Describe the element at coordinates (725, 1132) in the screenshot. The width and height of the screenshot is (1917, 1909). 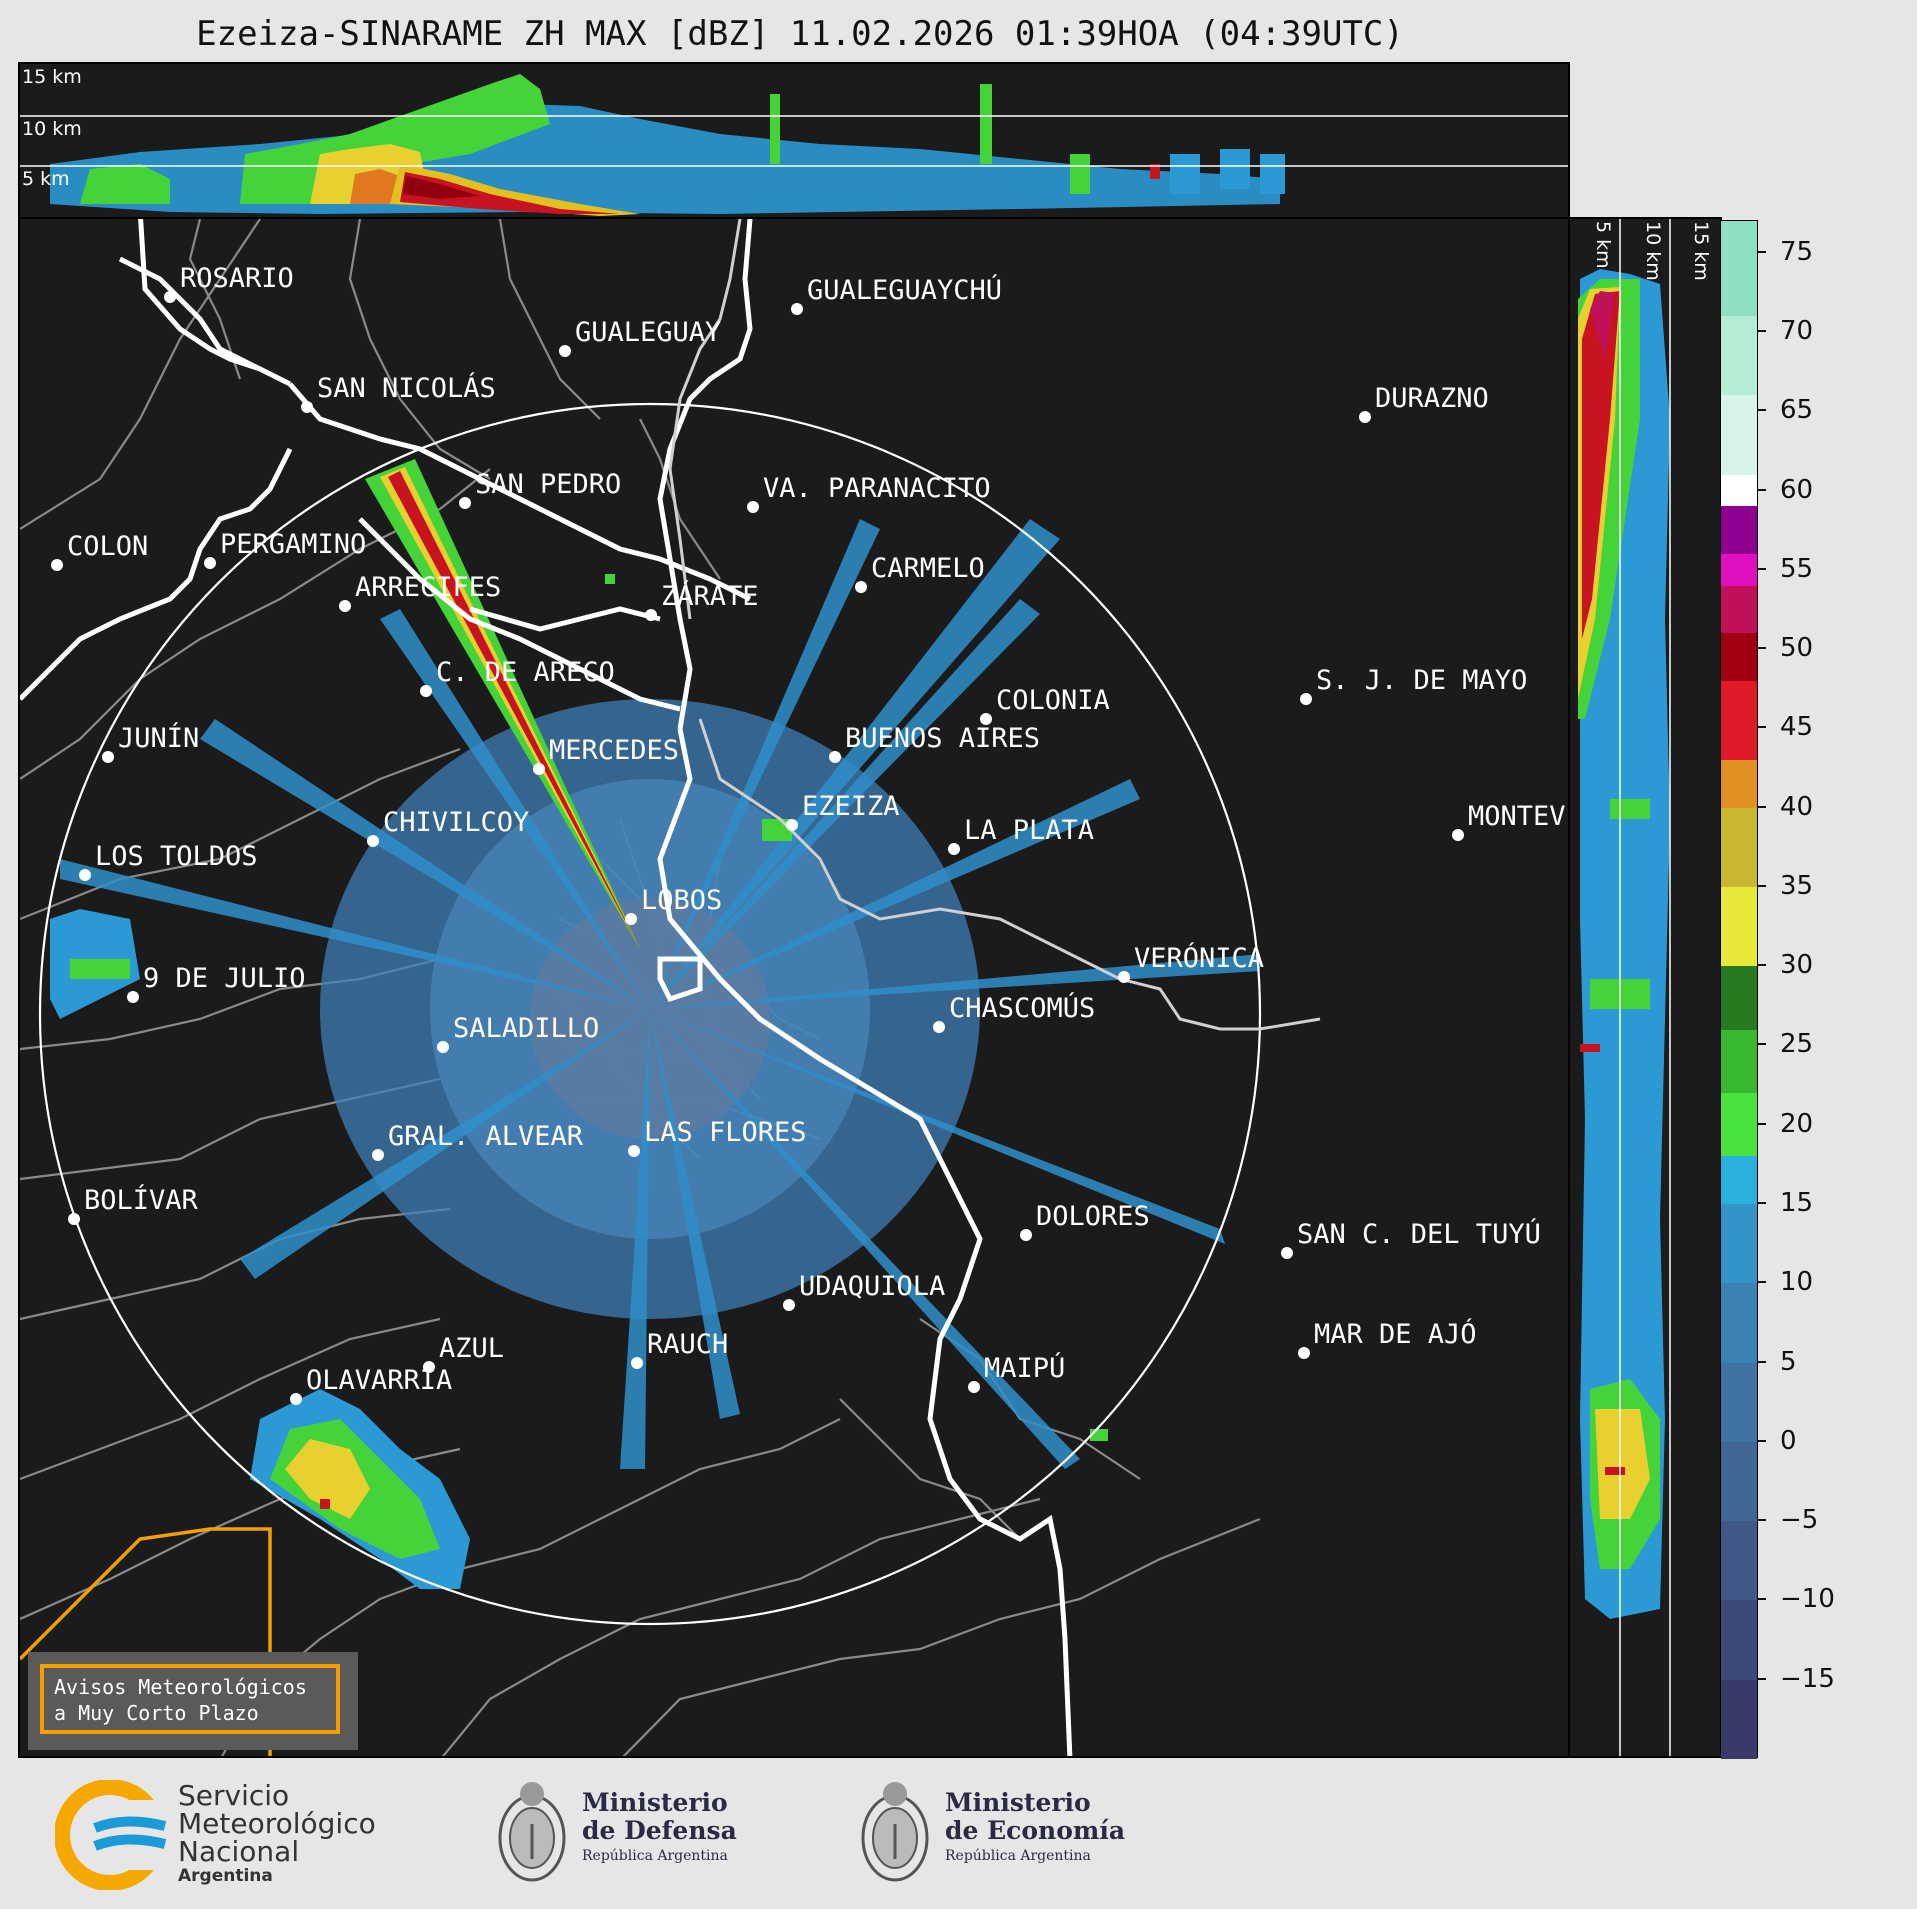
I see `city-label: LAS FLORES` at that location.